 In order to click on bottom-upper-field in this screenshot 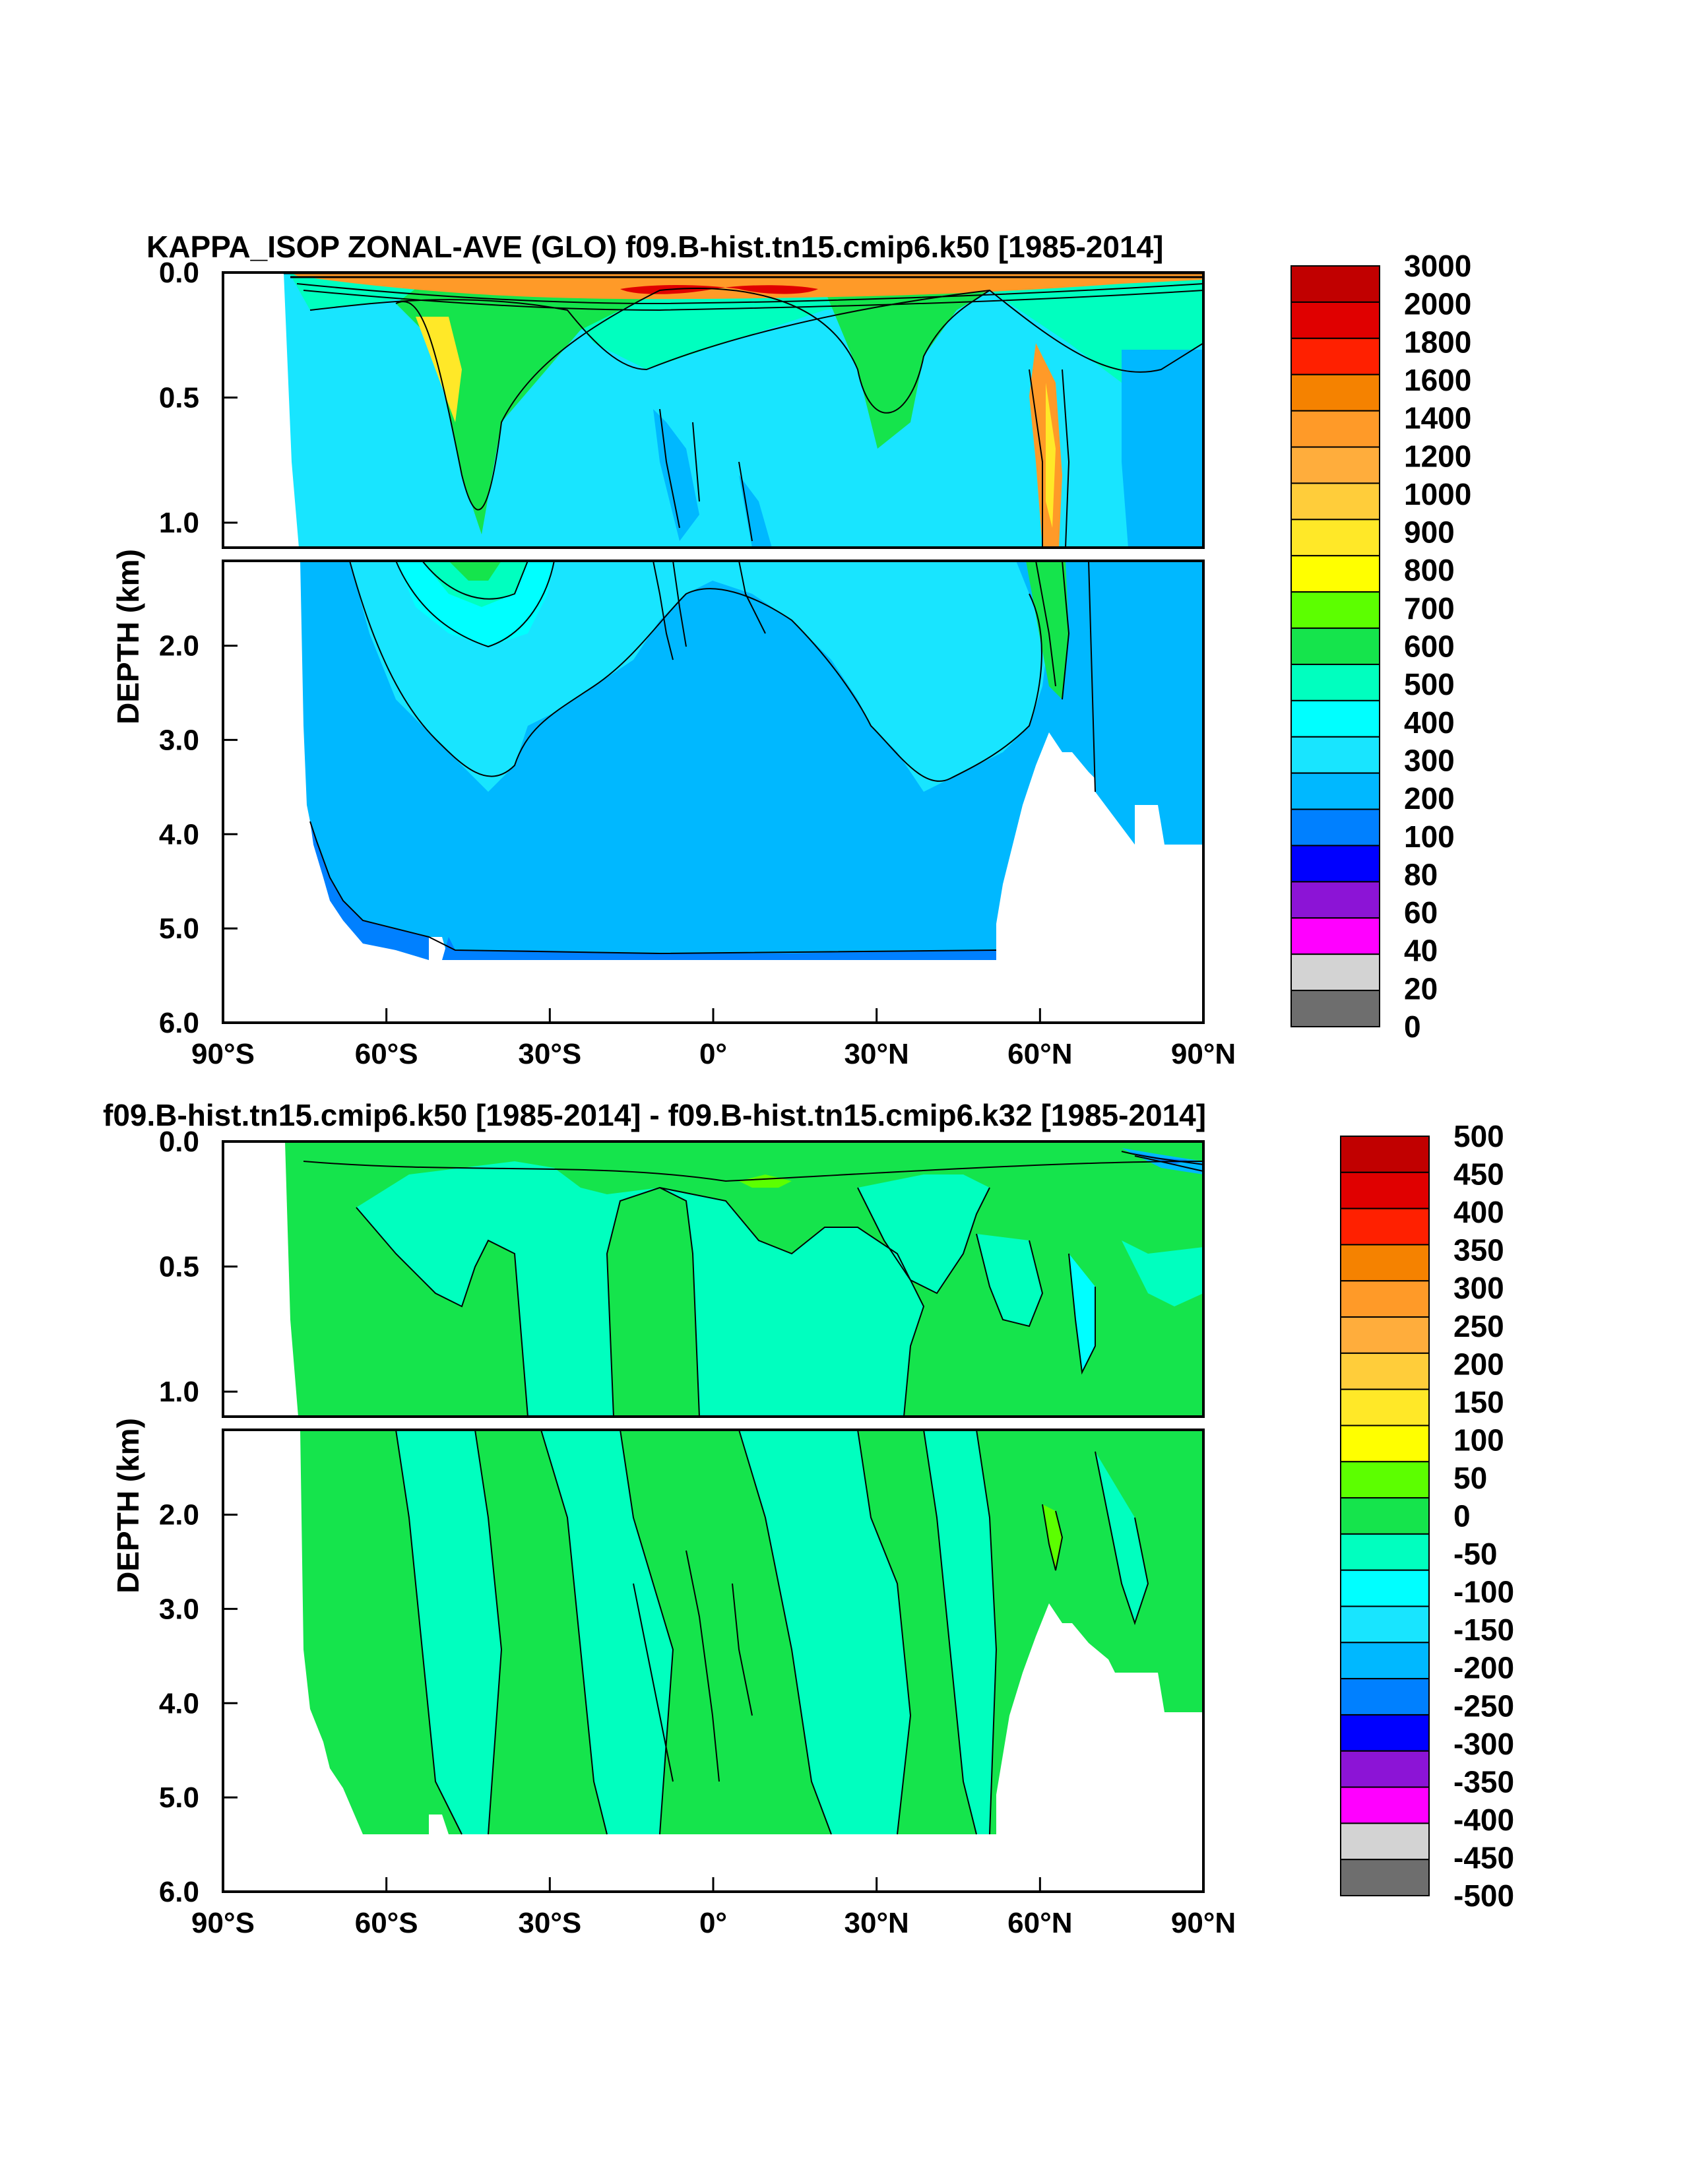, I will do `click(744, 1279)`.